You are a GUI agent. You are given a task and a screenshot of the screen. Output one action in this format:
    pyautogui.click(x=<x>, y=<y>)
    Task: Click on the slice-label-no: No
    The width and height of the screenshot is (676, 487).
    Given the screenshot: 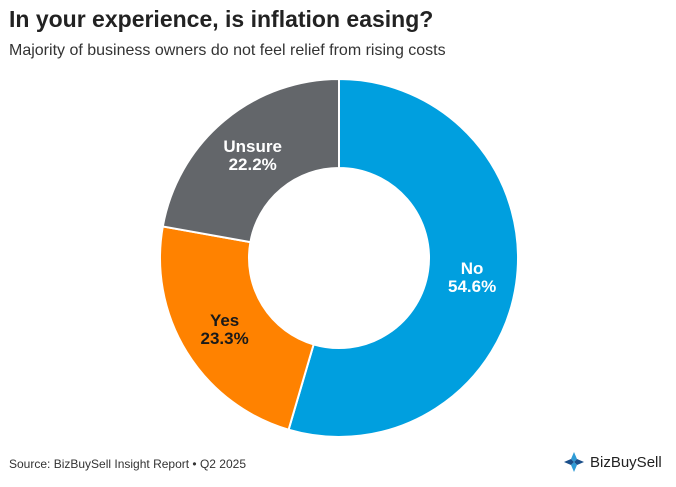 What is the action you would take?
    pyautogui.click(x=472, y=268)
    